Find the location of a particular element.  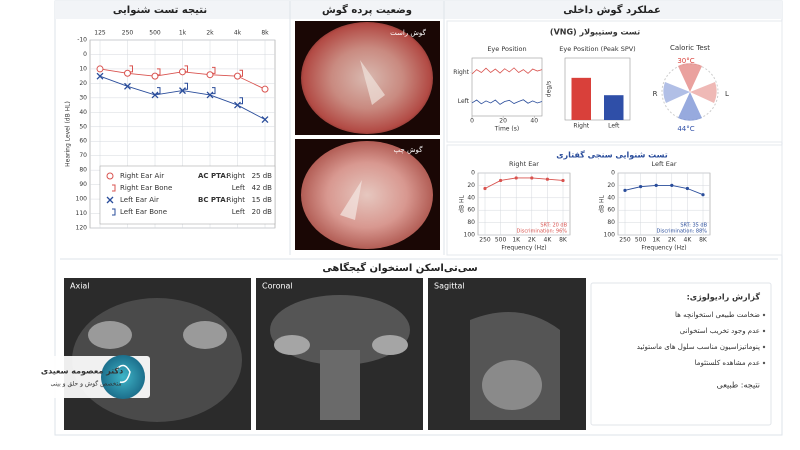

x-tick-label: 2k is located at coordinates (210, 33).